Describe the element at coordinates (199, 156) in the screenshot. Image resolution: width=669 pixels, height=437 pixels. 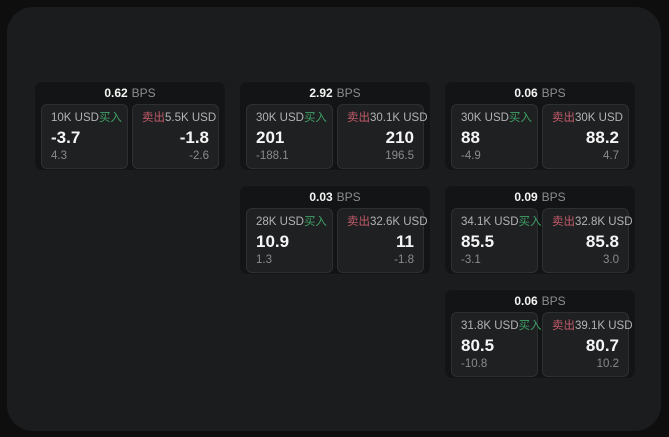
I see `sell-change: -2.6` at that location.